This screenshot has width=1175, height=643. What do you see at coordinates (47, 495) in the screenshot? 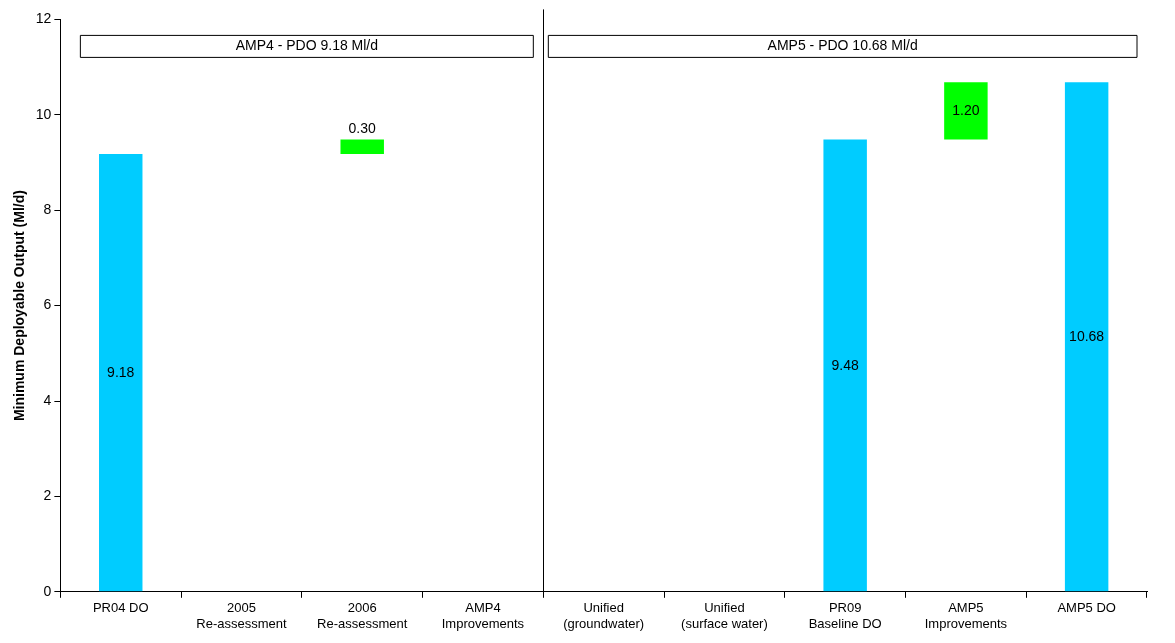
I see `y-tick-label: 2` at bounding box center [47, 495].